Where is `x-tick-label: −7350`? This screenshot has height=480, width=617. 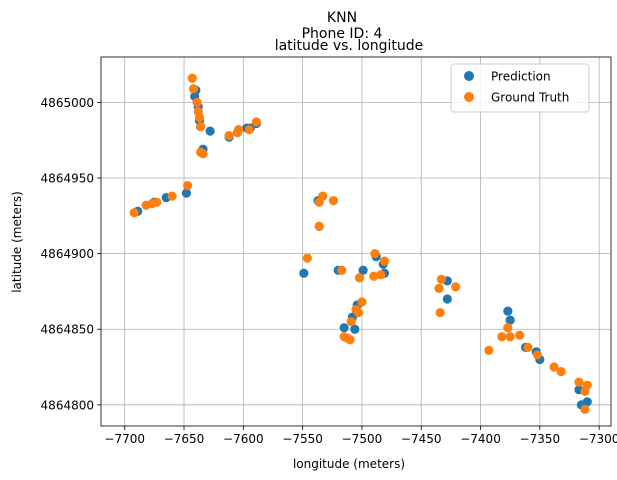
x-tick-label: −7350 is located at coordinates (540, 439).